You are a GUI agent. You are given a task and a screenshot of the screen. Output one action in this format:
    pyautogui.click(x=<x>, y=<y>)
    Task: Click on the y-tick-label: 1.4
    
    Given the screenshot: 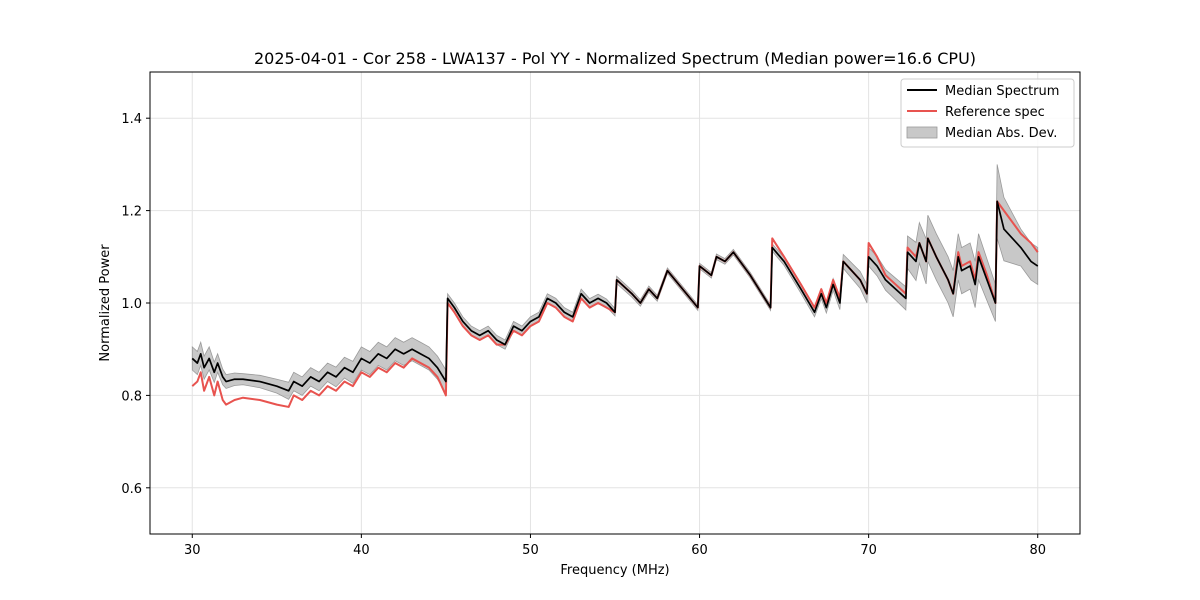 What is the action you would take?
    pyautogui.click(x=131, y=119)
    